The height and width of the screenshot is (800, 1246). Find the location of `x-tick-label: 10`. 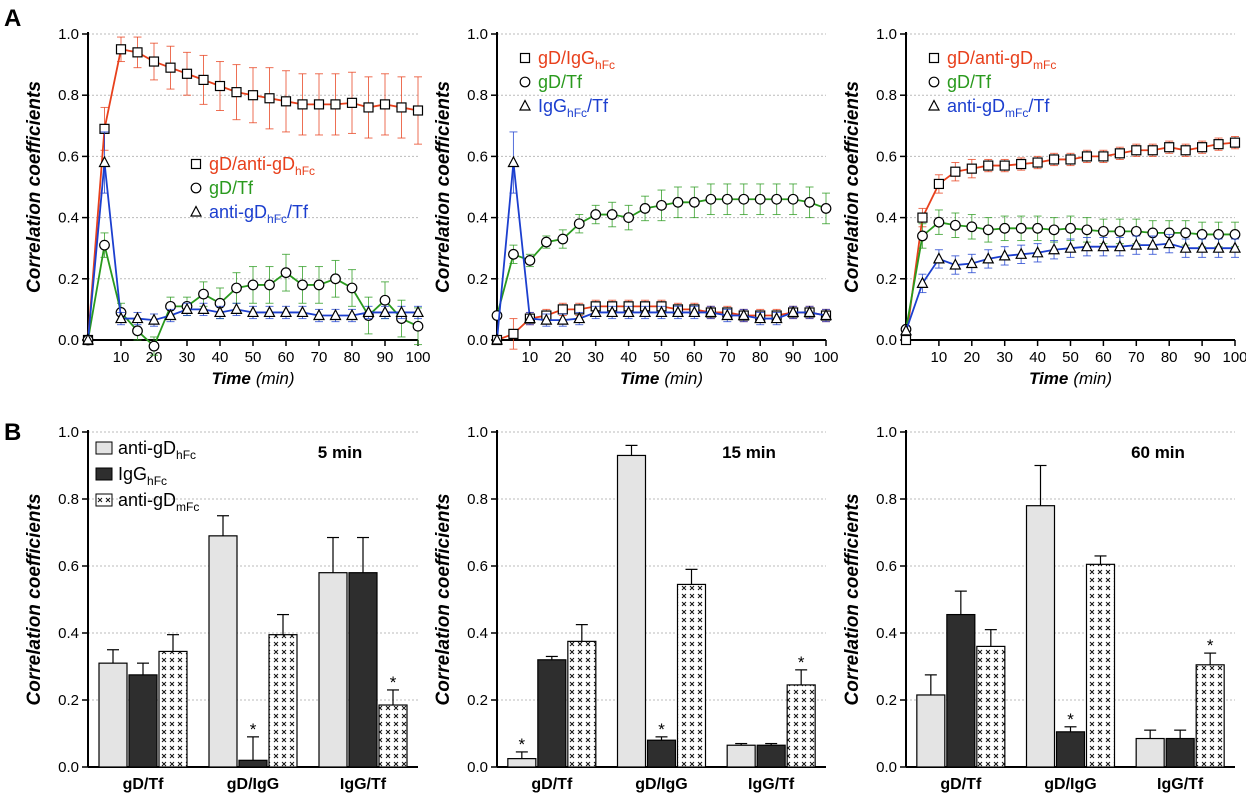

x-tick-label: 10 is located at coordinates (121, 357).